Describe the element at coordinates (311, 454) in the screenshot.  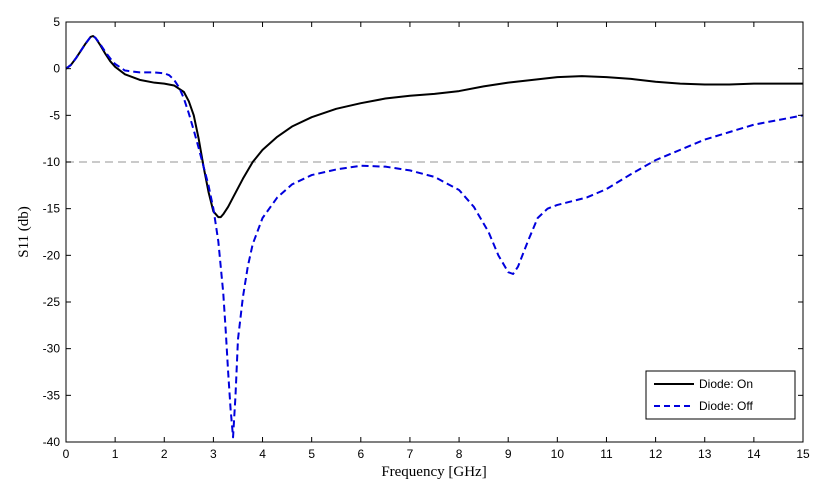
I see `x-tick-label: 5` at that location.